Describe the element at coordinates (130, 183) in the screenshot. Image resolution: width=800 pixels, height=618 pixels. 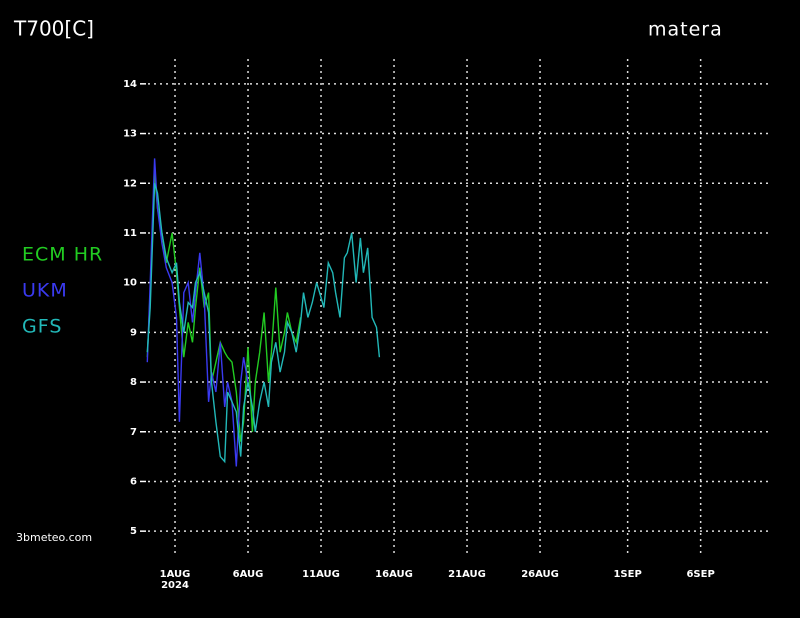
I see `y-tick-label: 12` at that location.